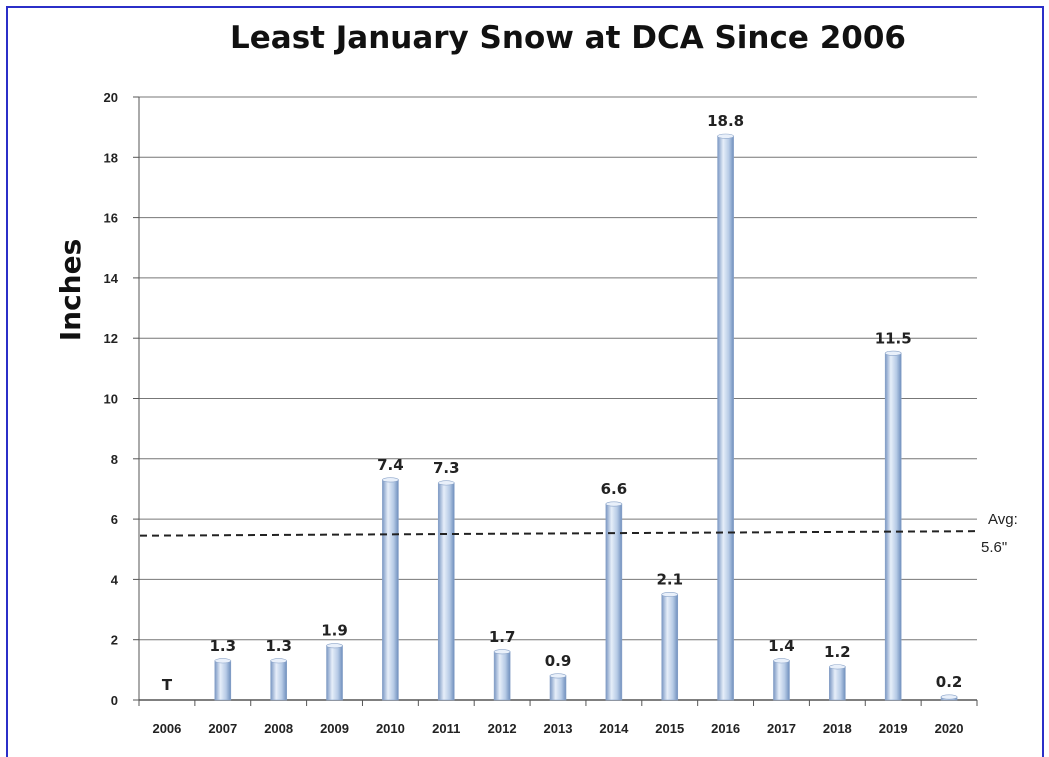  Describe the element at coordinates (725, 121) in the screenshot. I see `data-label-2016: 18.8` at that location.